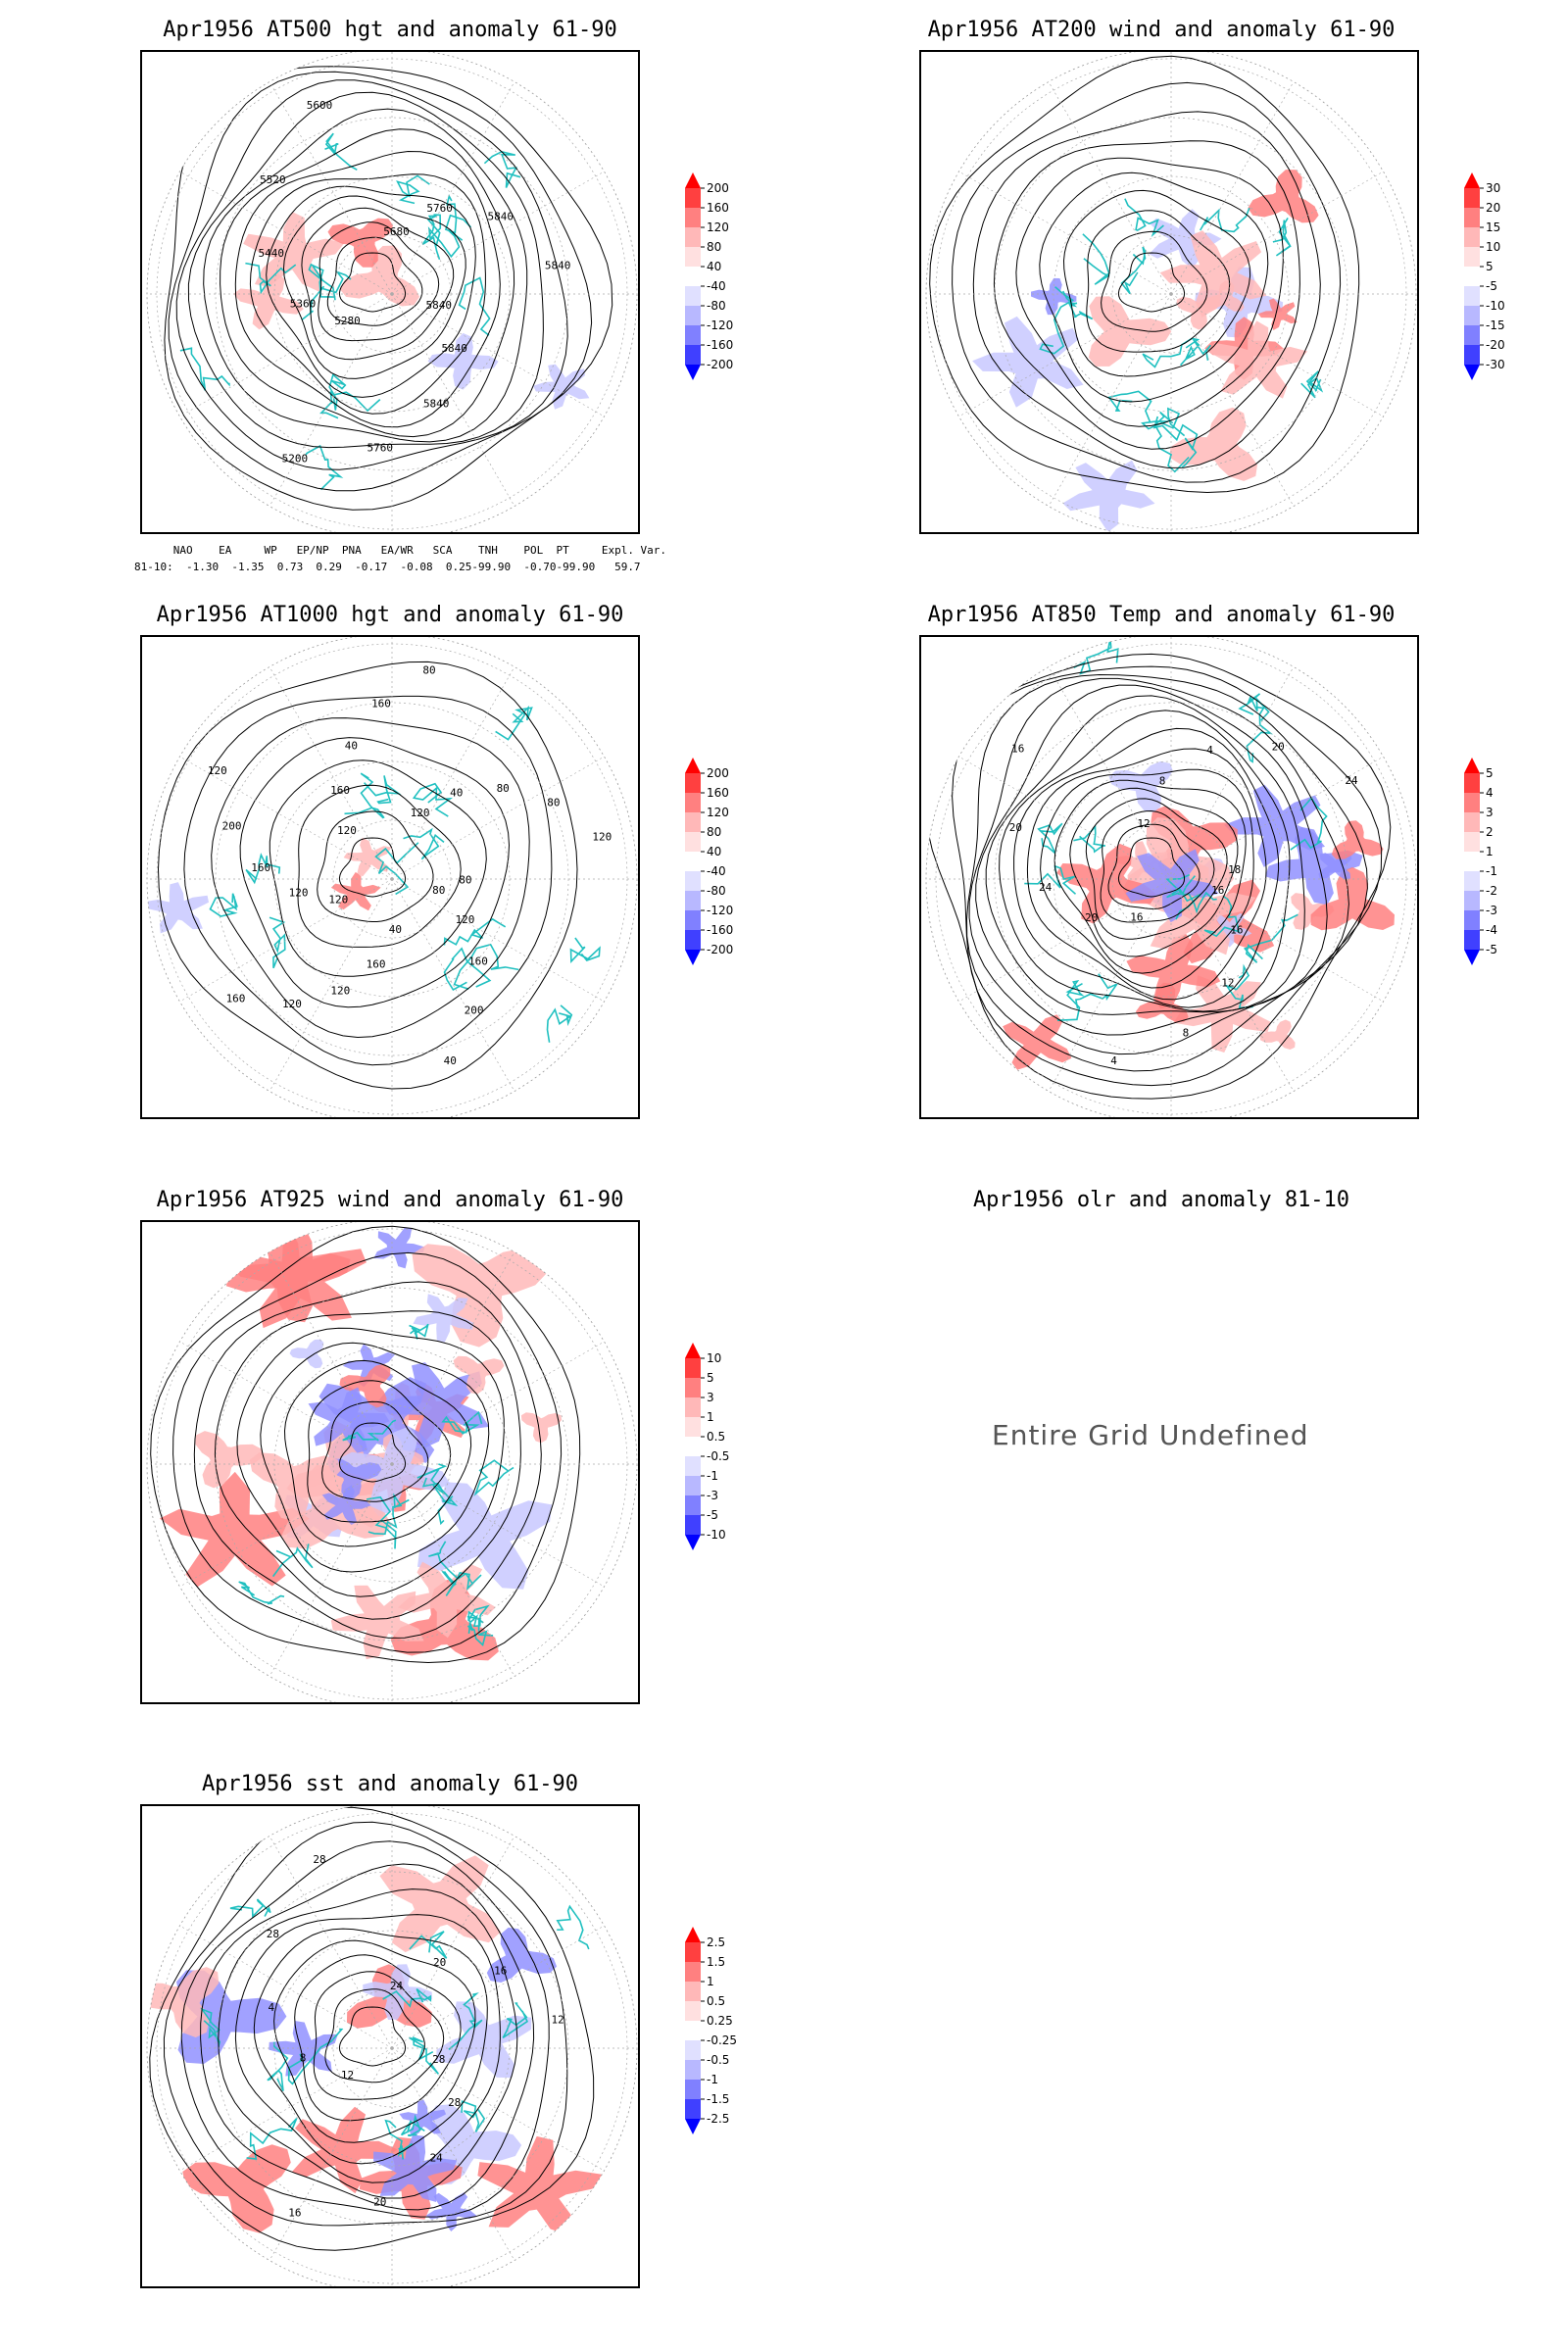 This screenshot has width=1568, height=2352. Describe the element at coordinates (718, 2119) in the screenshot. I see `colorbar-label: -2.5` at that location.